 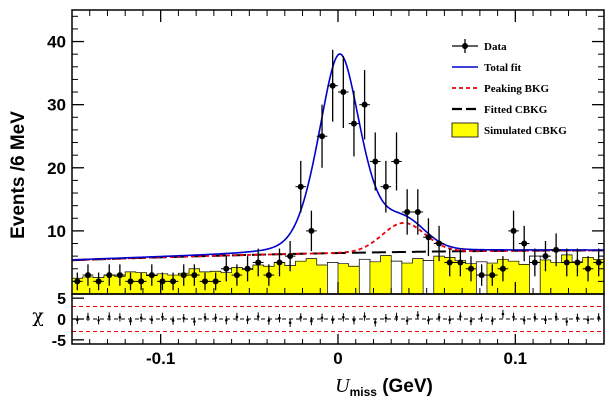 I want to click on x-axis-label-var: U, so click(x=343, y=386).